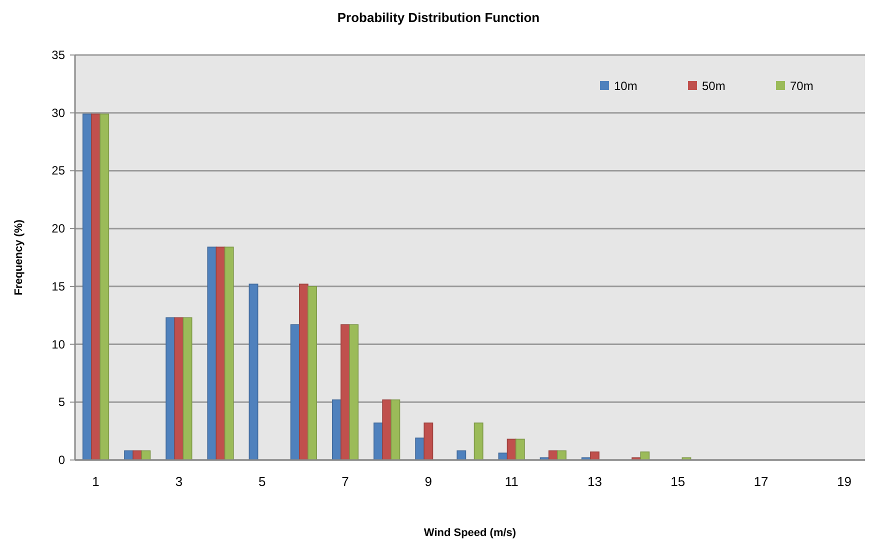 This screenshot has width=877, height=548. I want to click on x-tick-label: 11, so click(511, 481).